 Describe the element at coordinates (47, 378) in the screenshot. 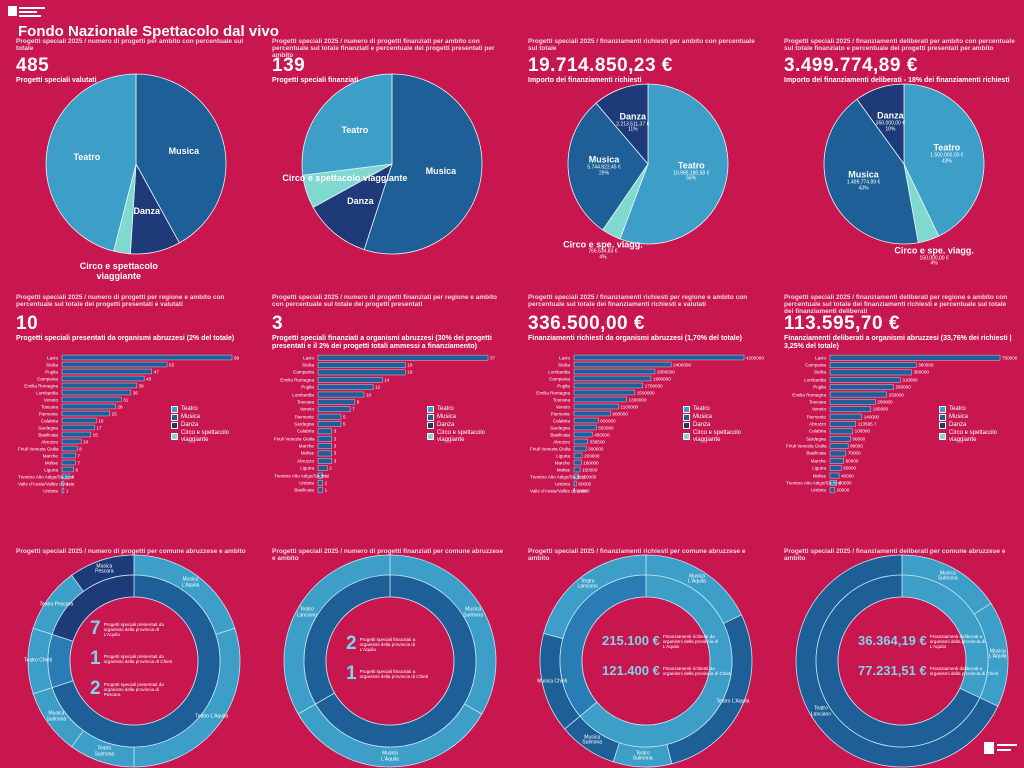

I see `region-label: Campania` at that location.